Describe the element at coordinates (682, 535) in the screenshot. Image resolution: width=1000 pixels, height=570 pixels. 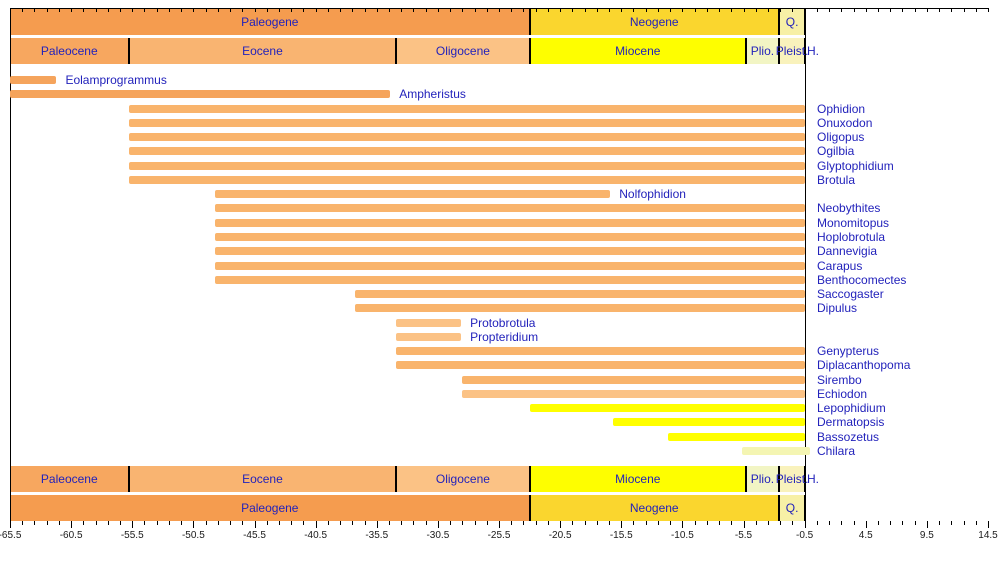
I see `axis-tick-label: -10.5` at that location.